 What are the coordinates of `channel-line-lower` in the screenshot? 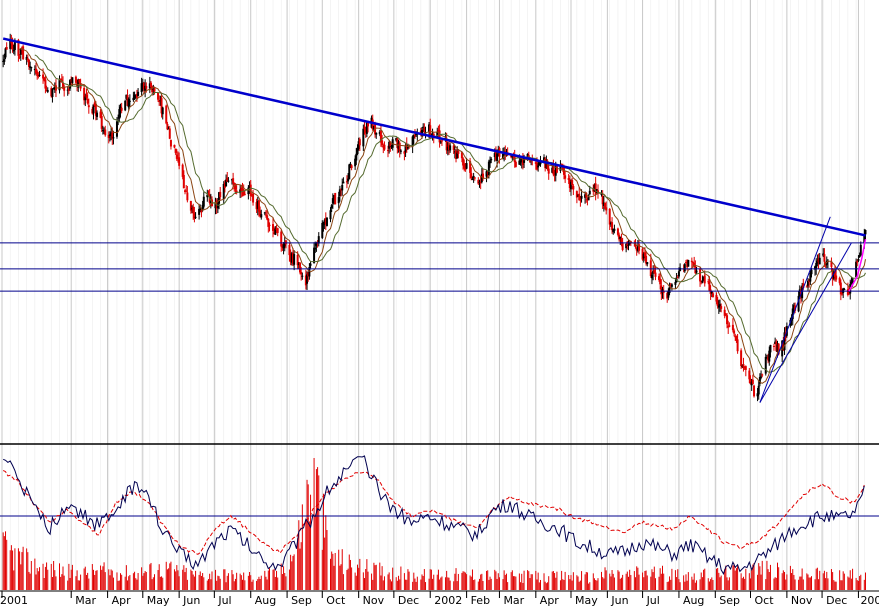 It's located at (795, 309).